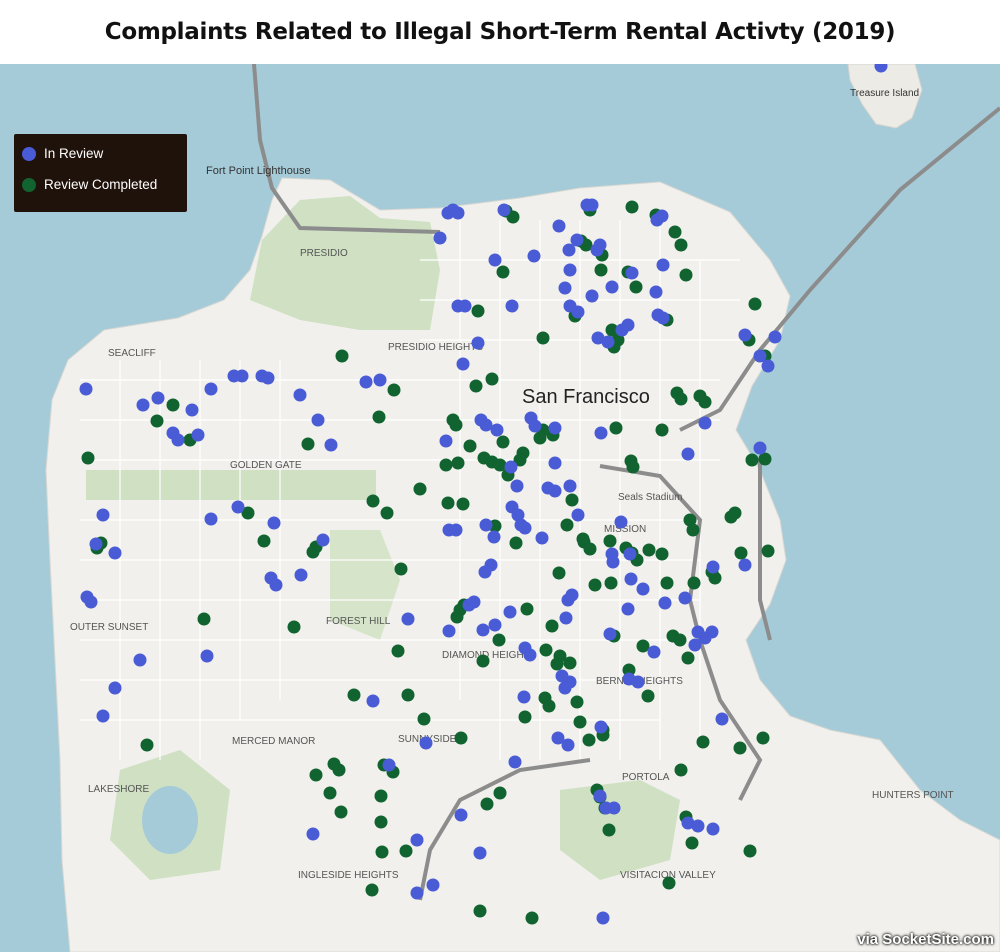 Image resolution: width=1000 pixels, height=952 pixels. Describe the element at coordinates (62, 153) in the screenshot. I see `legend-item-in-review: In Review` at that location.